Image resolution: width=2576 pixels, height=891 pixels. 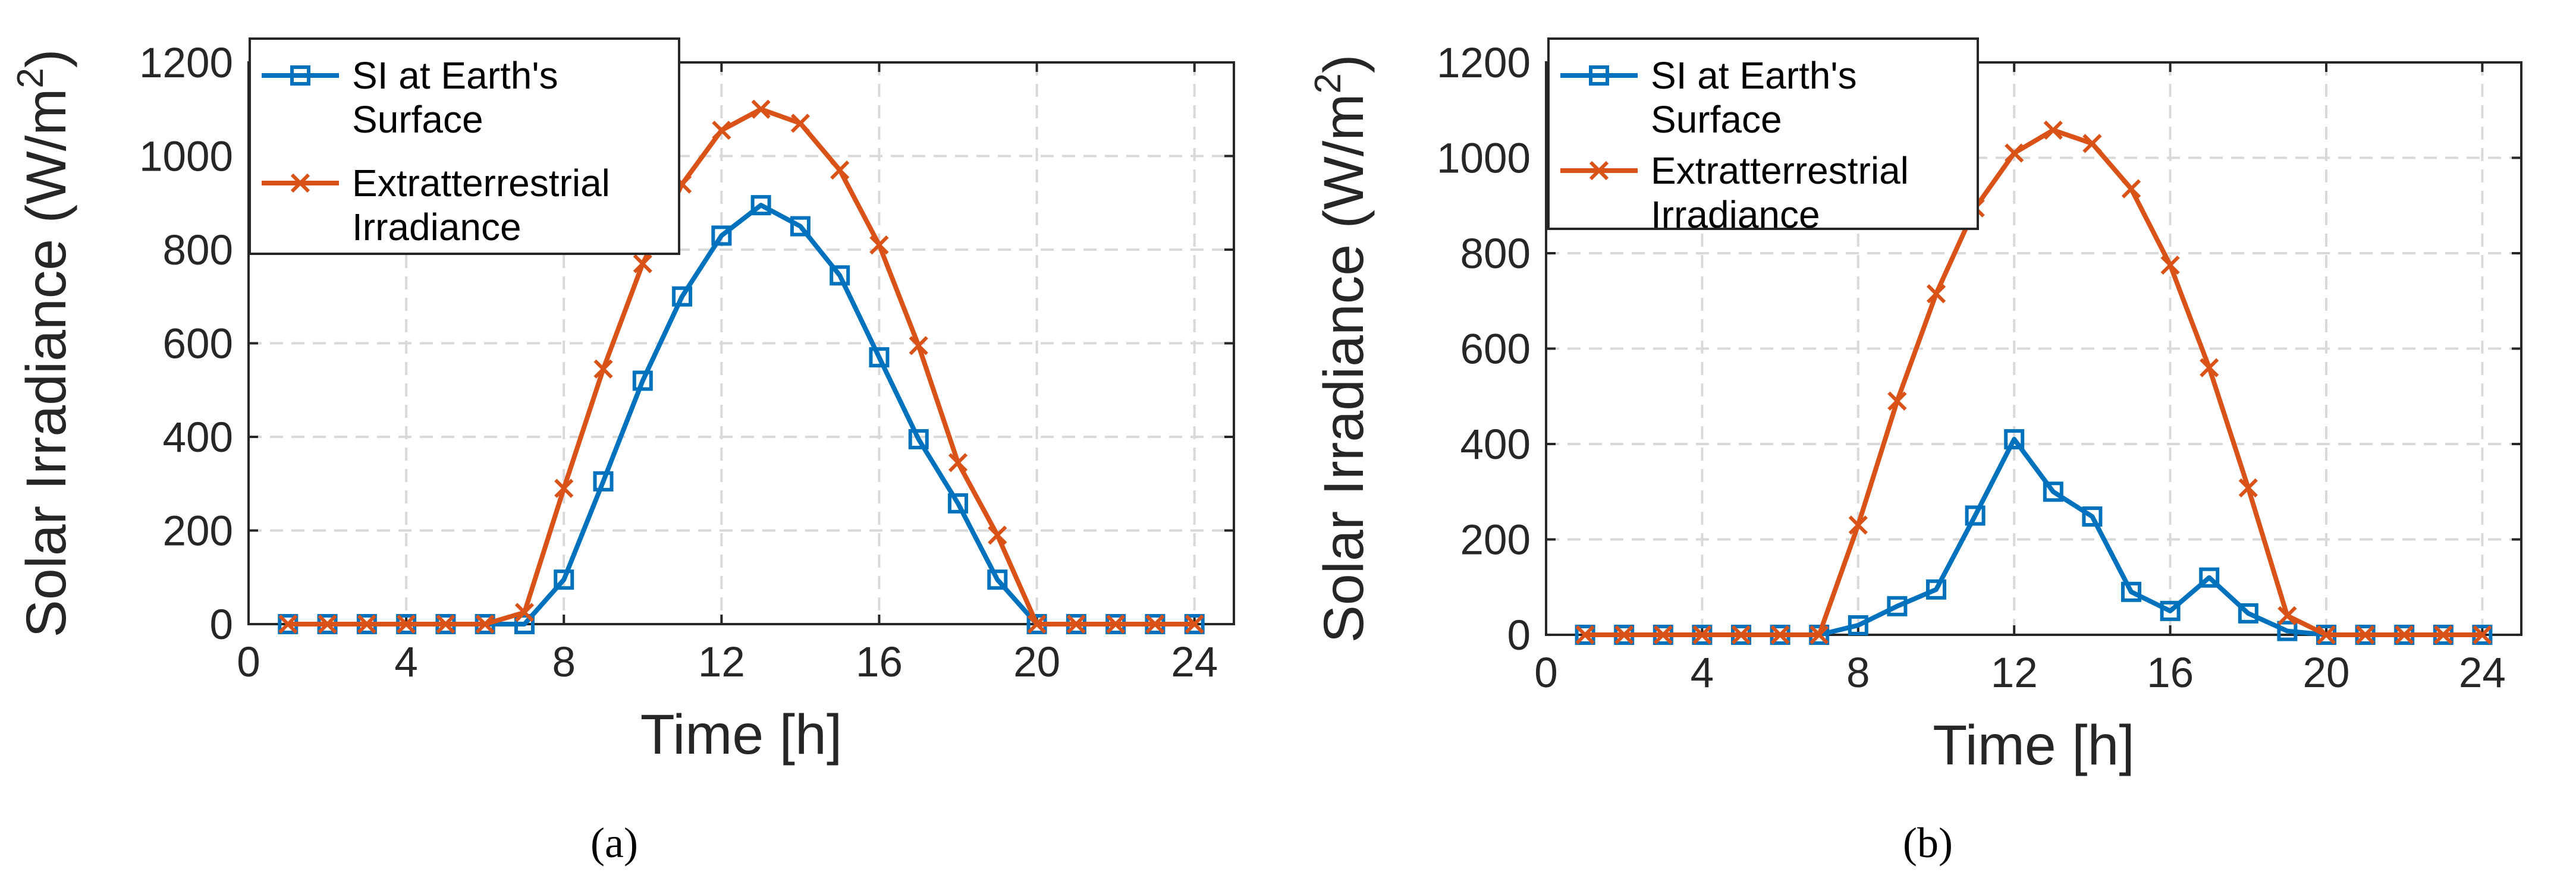 What do you see at coordinates (614, 843) in the screenshot?
I see `panel-caption: (a)` at bounding box center [614, 843].